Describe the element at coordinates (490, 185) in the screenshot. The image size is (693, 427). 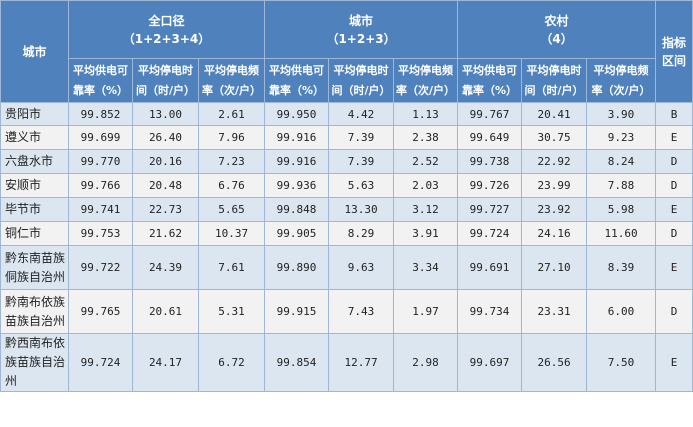
I see `value-cell: 99.726` at that location.